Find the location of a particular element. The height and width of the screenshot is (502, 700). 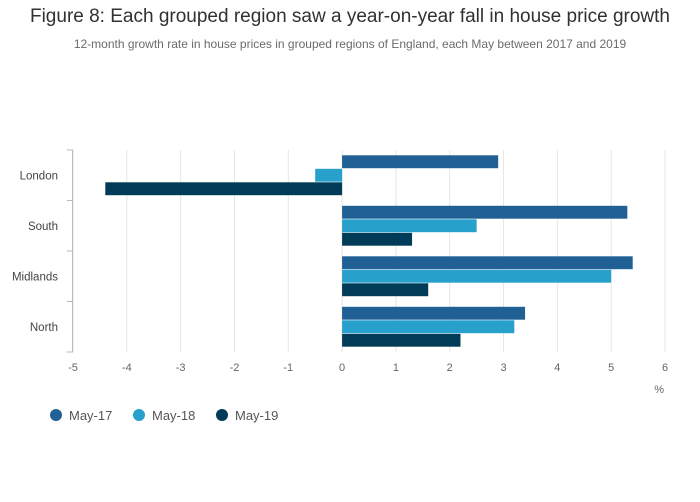

legend: May-17 May-18 May-19 is located at coordinates (164, 415).